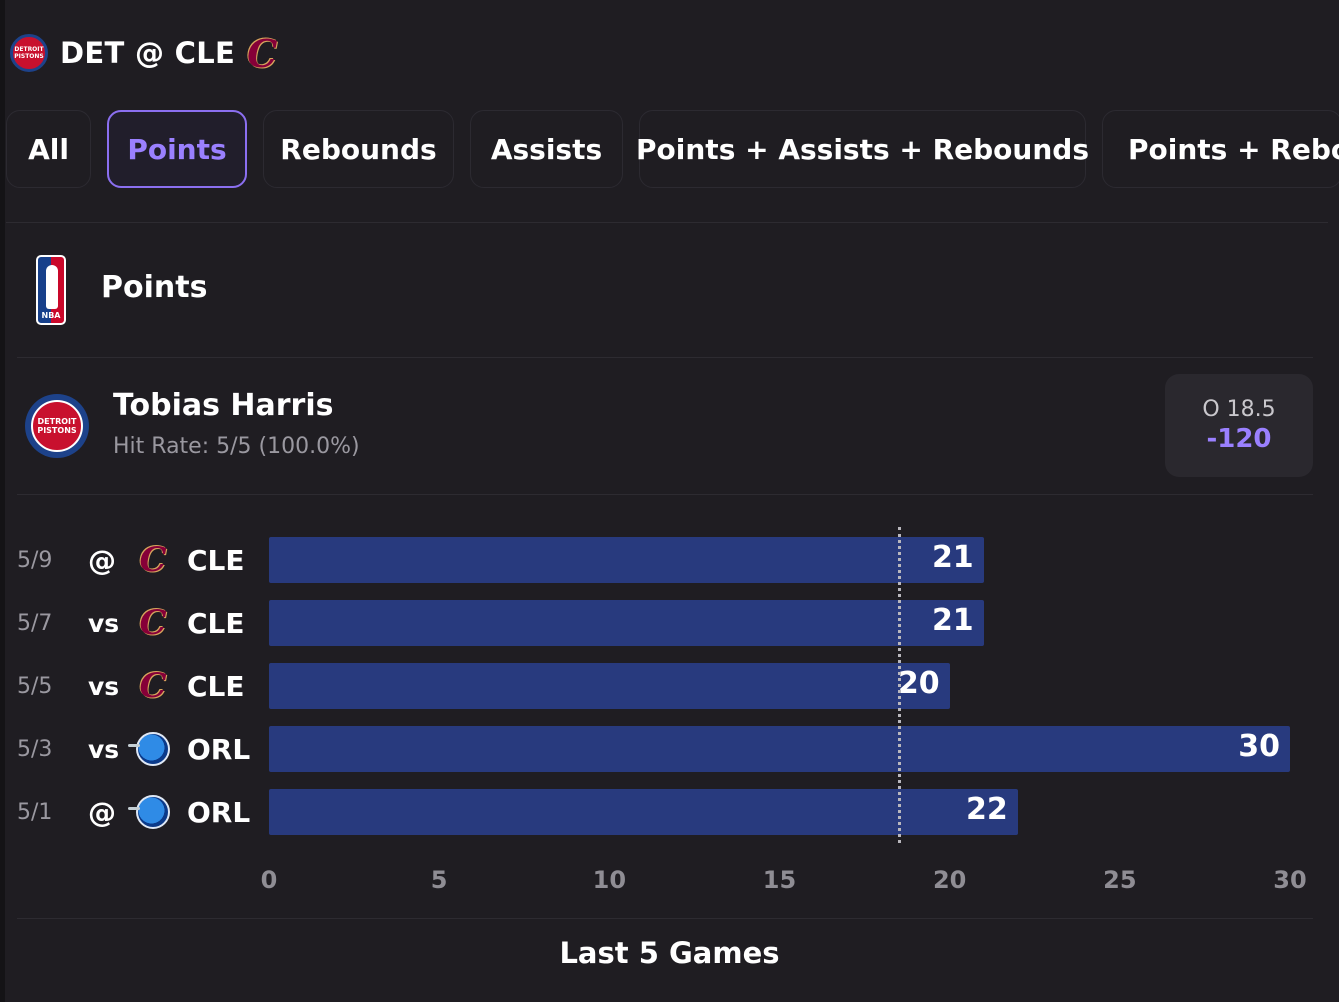 This screenshot has height=1002, width=1339. I want to click on tab-rebounds: Rebounds, so click(358, 149).